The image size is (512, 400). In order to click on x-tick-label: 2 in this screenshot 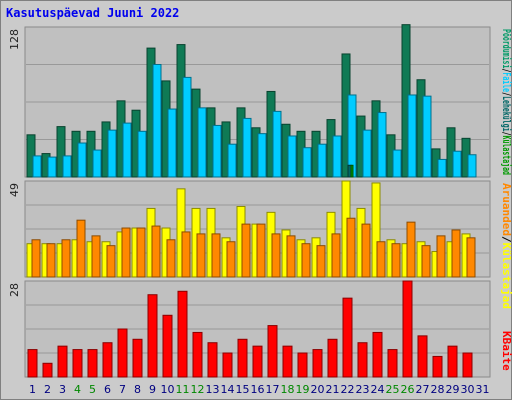, I will do `click(47, 389)`.